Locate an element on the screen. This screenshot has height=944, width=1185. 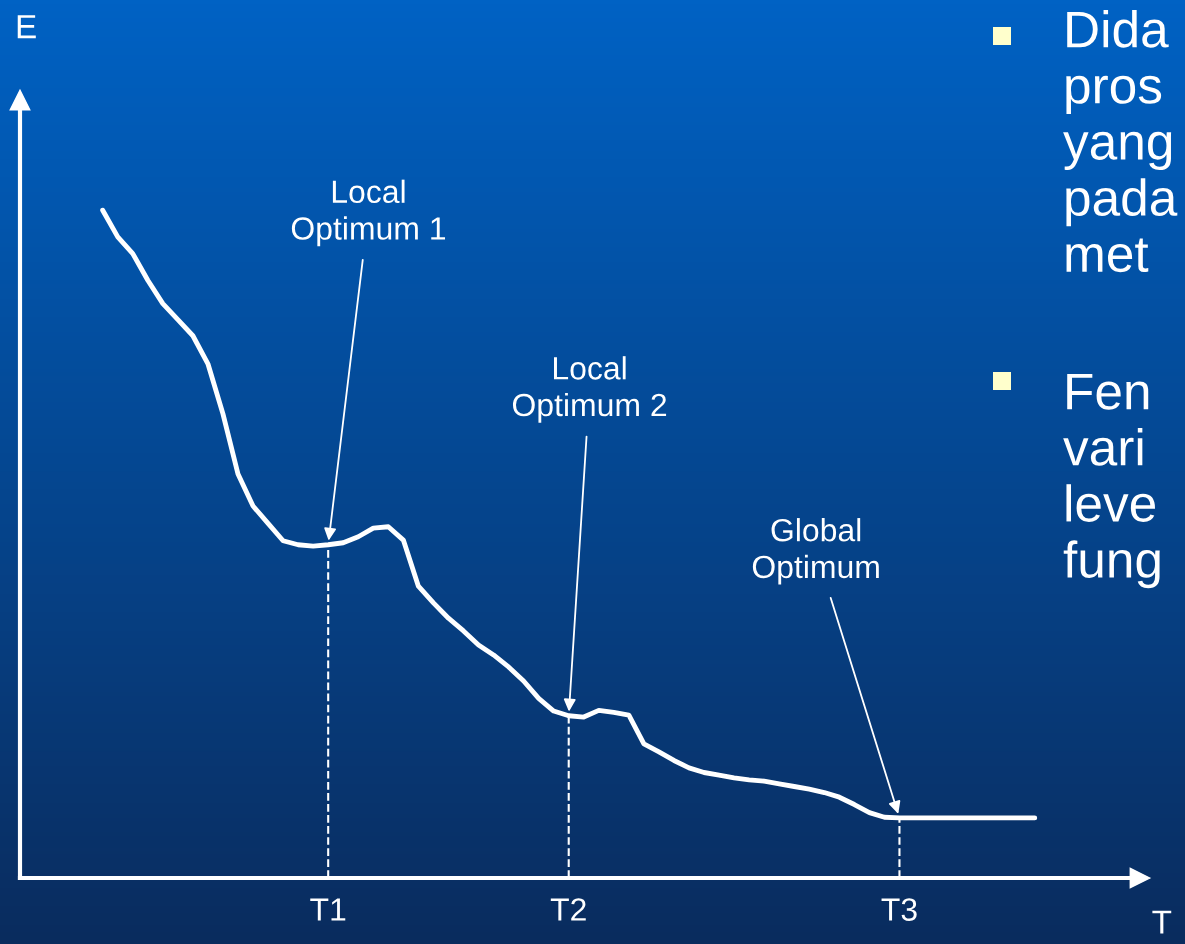
text: Dida pros yang pada met is located at coordinates (1120, 141).